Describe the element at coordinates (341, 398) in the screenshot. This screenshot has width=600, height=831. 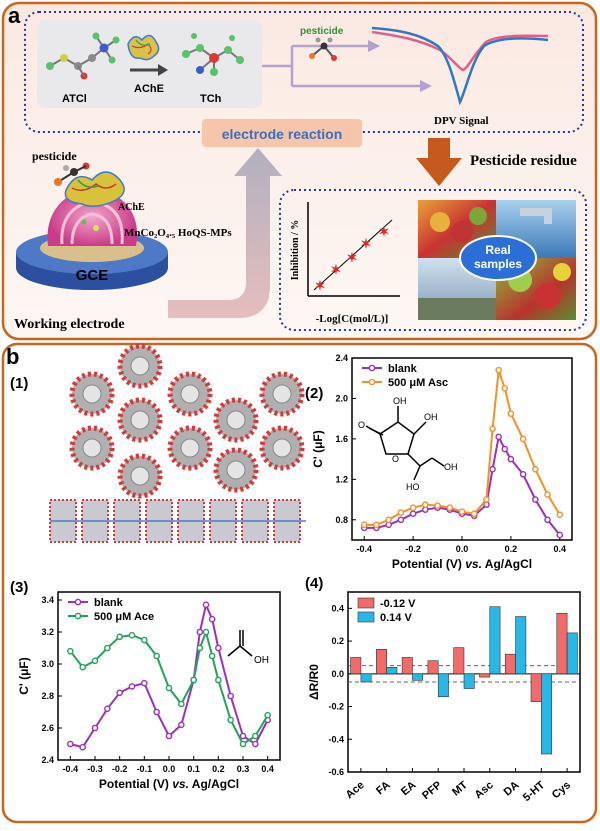
I see `y-tick-label: 2.0` at that location.